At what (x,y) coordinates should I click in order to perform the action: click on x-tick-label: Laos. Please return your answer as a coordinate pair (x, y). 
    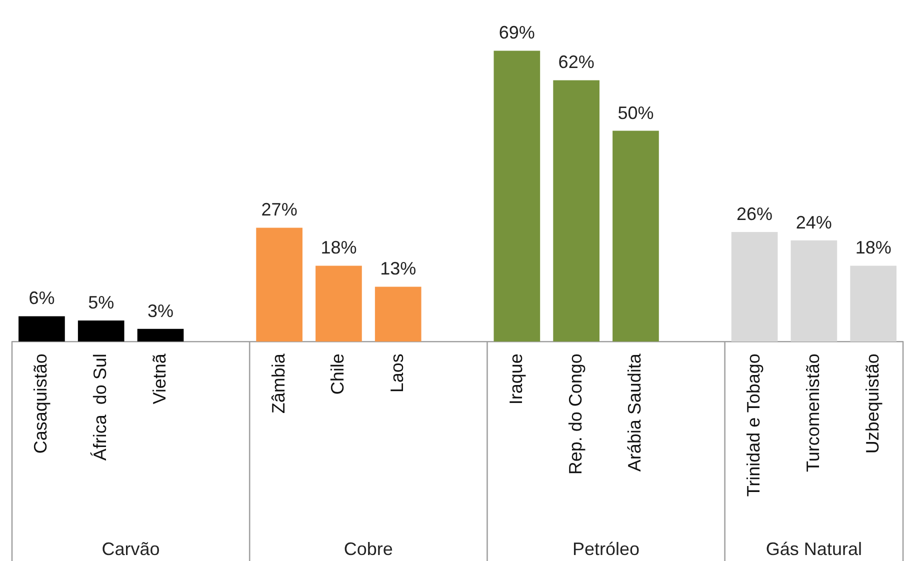
    Looking at the image, I should click on (397, 373).